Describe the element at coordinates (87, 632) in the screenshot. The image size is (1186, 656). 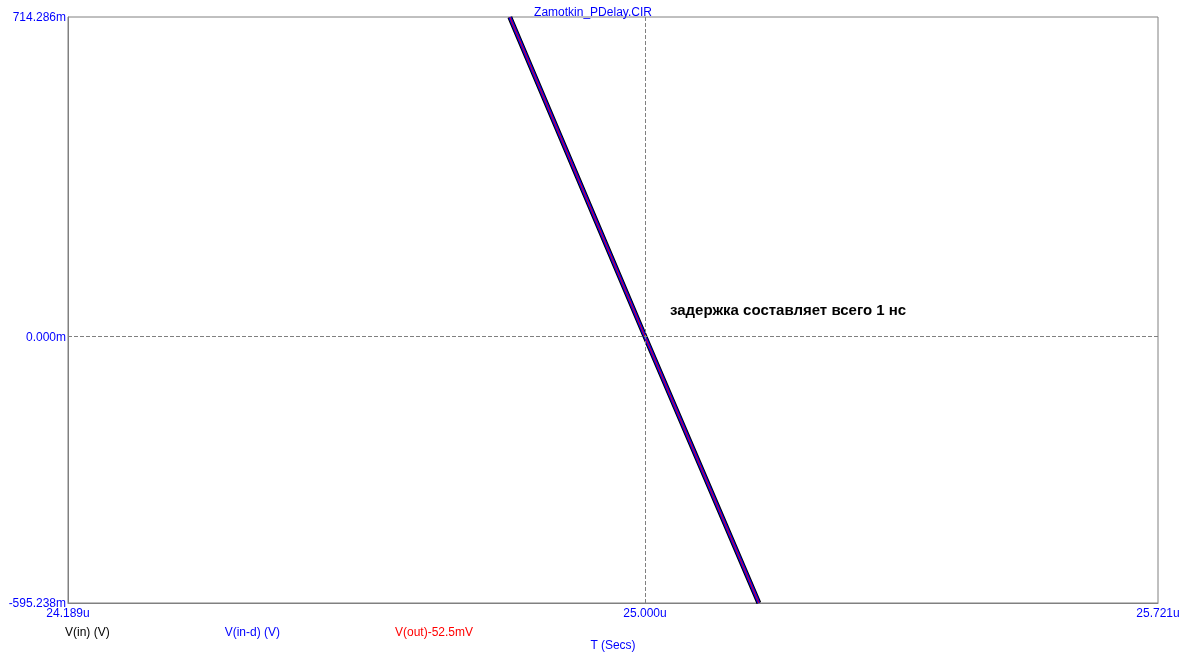
I see `text: V(in) (V)` at that location.